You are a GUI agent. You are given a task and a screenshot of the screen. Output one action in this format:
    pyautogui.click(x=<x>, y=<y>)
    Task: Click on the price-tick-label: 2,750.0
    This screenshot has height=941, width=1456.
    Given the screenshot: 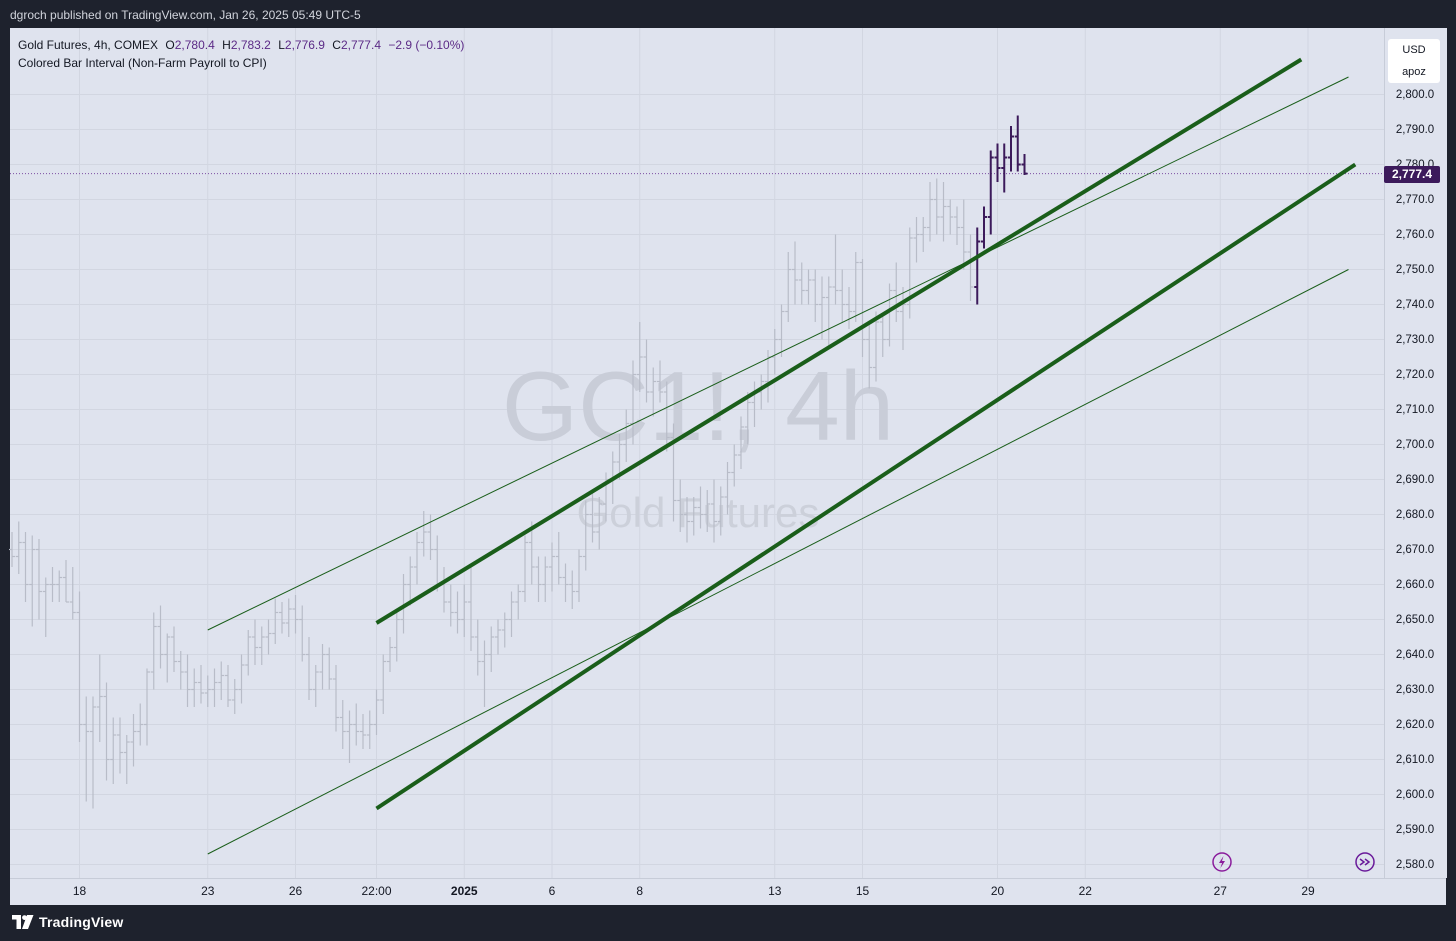 What is the action you would take?
    pyautogui.click(x=1415, y=269)
    